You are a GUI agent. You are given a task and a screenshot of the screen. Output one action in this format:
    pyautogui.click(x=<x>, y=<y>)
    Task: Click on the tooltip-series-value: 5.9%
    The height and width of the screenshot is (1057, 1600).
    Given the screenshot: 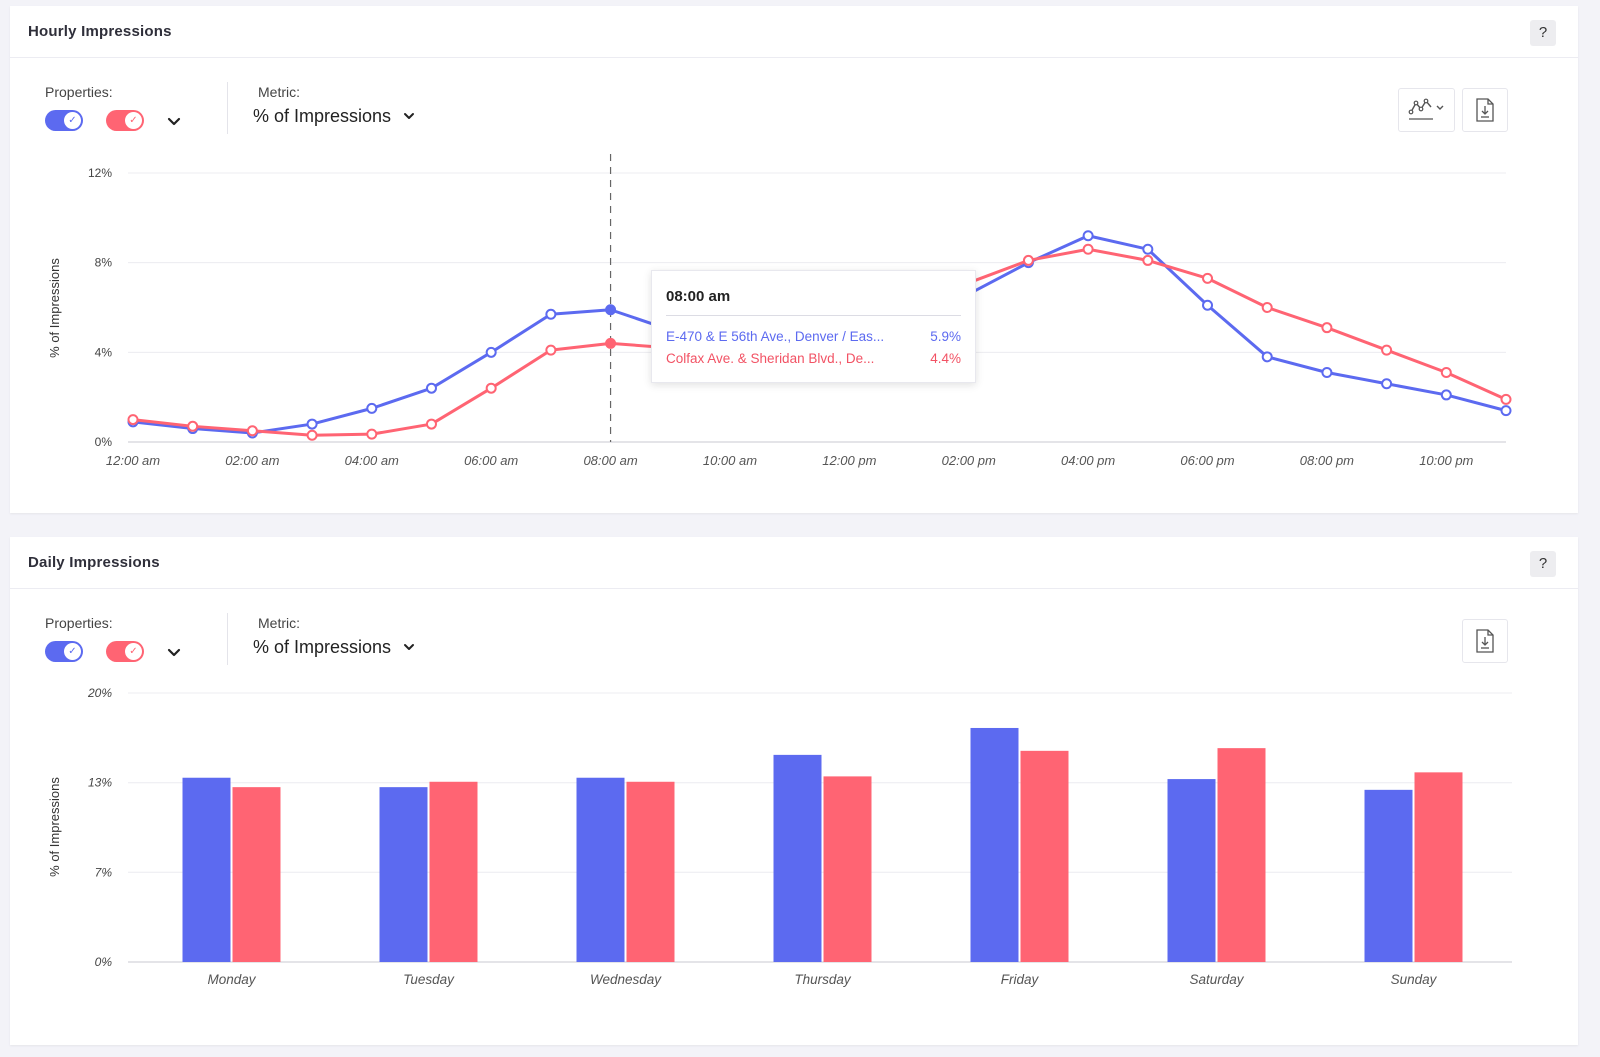 What is the action you would take?
    pyautogui.click(x=945, y=336)
    